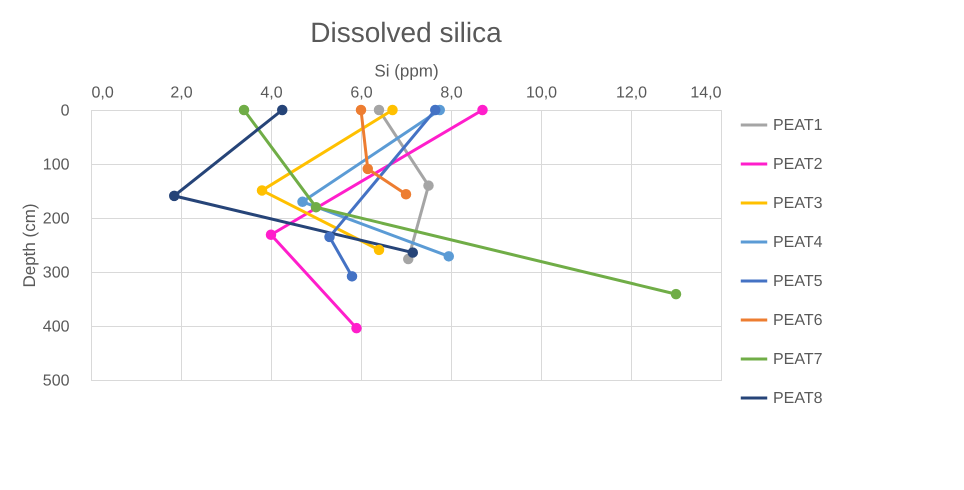 This screenshot has width=964, height=490. I want to click on legend-label: PEAT3, so click(798, 203).